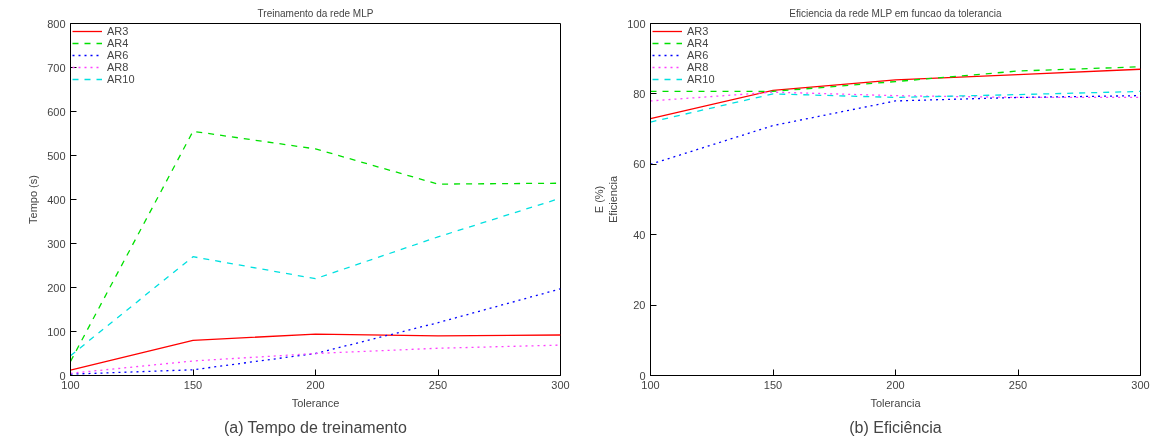  I want to click on y-tick-label: 60, so click(639, 164).